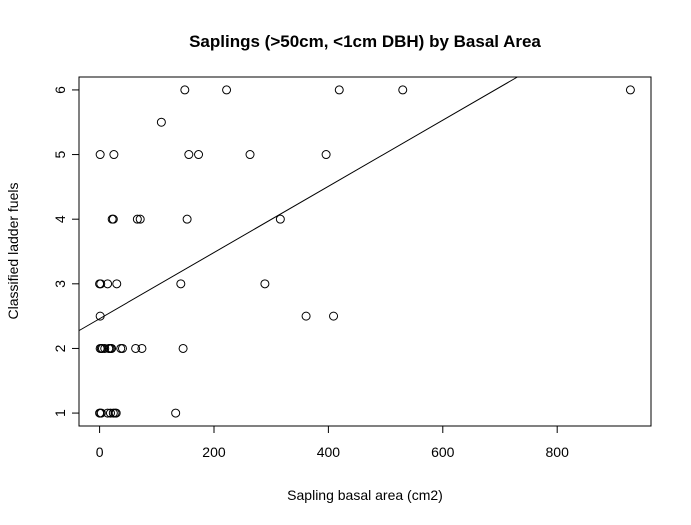 The height and width of the screenshot is (525, 691). What do you see at coordinates (100, 452) in the screenshot?
I see `x-tick-label: 0` at bounding box center [100, 452].